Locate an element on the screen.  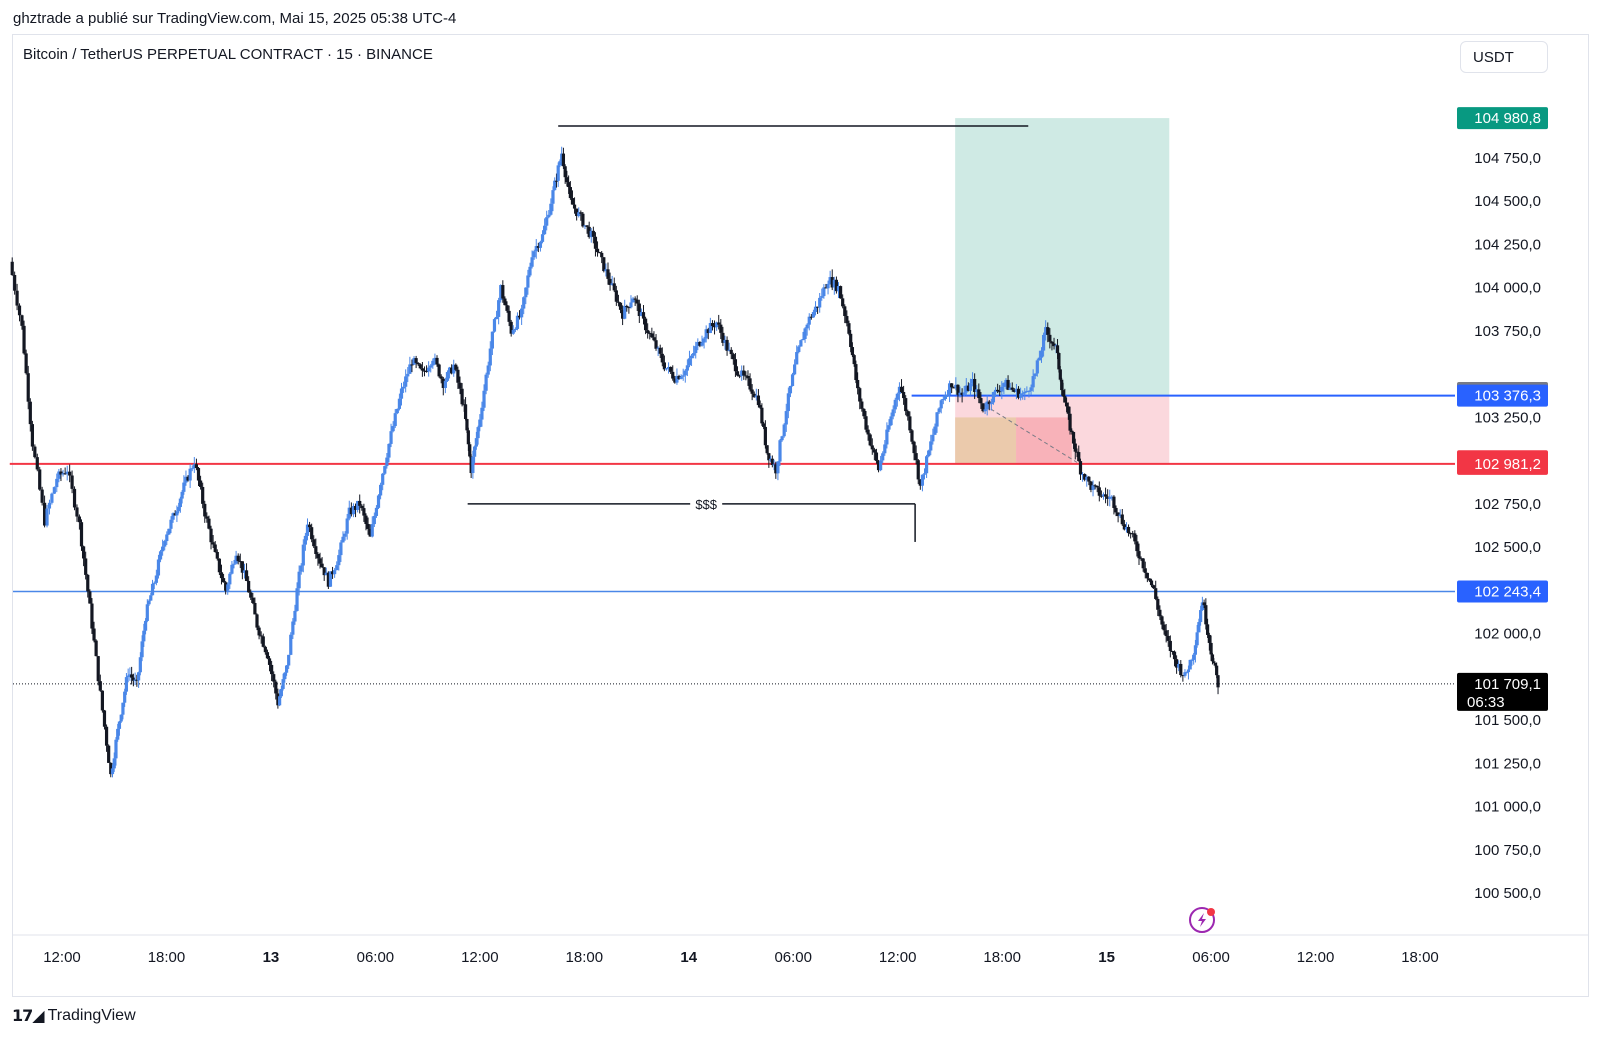
price-tick-label: 100 750,0 is located at coordinates (1507, 850).